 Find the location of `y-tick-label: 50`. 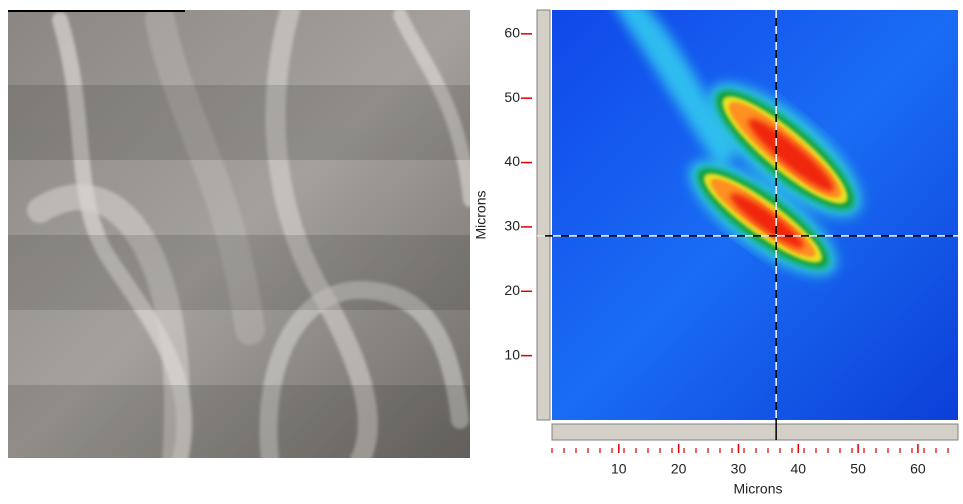

y-tick-label: 50 is located at coordinates (512, 97).